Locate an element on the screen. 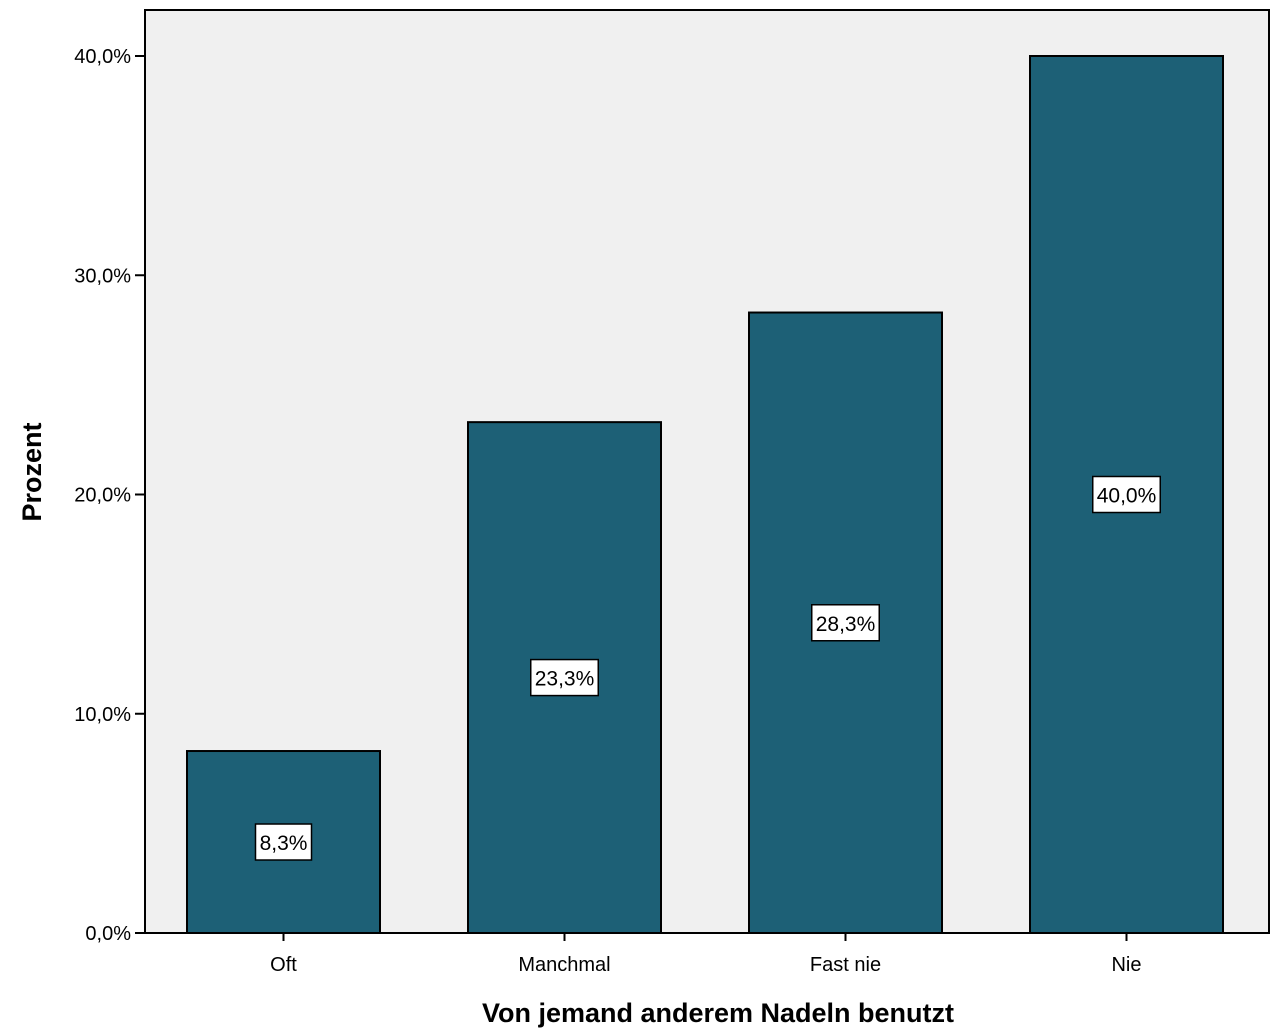 The height and width of the screenshot is (1033, 1274). data-label: 8,3% is located at coordinates (283, 842).